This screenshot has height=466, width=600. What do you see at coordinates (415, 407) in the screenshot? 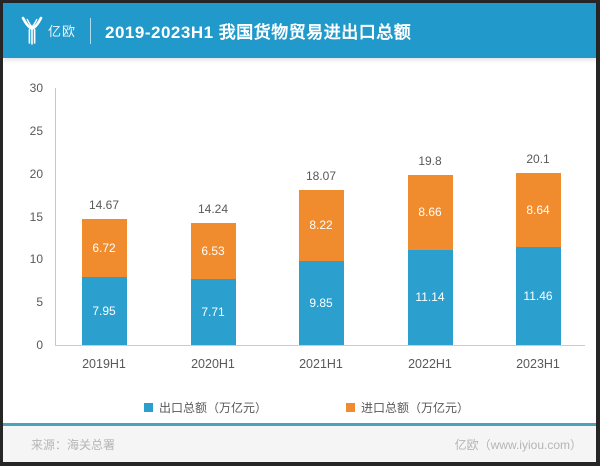
I see `legend-label: 进口总额（万亿元）` at bounding box center [415, 407].